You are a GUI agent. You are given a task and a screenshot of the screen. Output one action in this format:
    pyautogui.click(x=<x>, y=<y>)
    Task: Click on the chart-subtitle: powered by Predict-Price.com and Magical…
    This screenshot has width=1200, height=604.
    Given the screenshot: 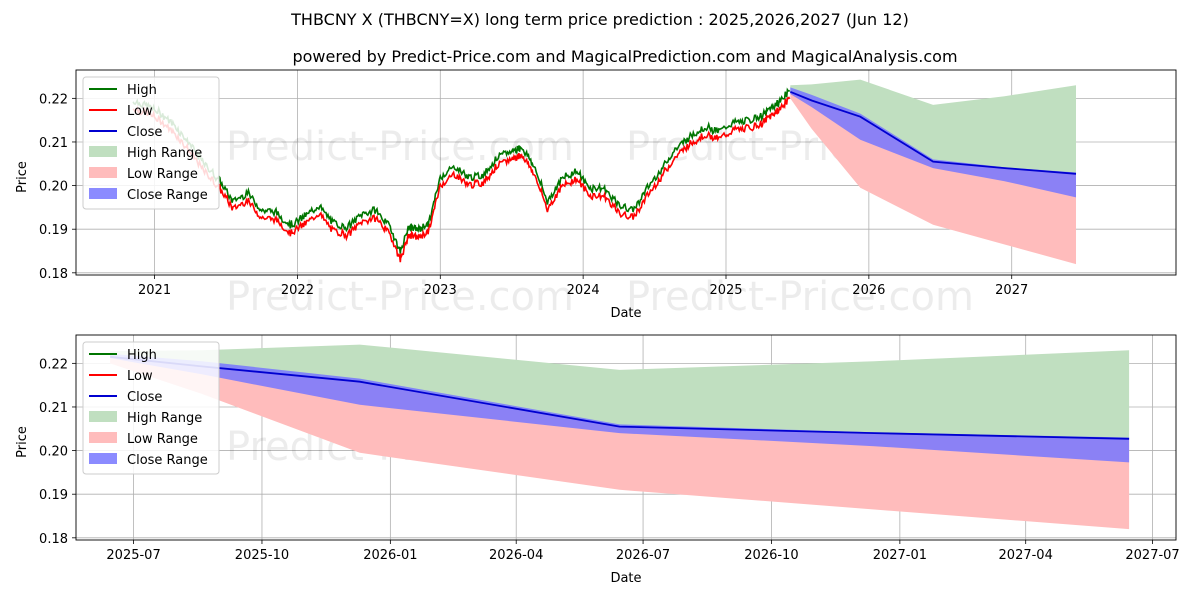 What is the action you would take?
    pyautogui.click(x=624, y=56)
    